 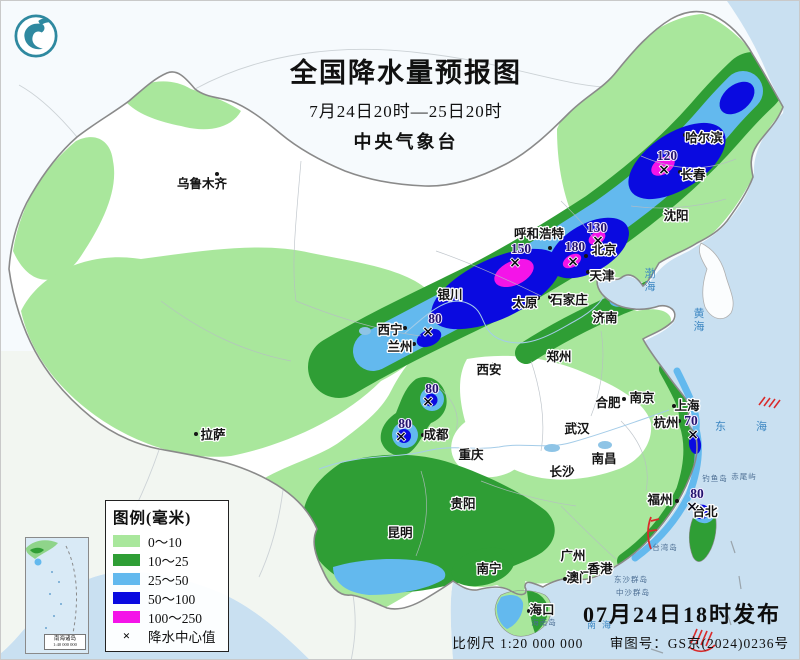 I want to click on island-label: 东沙群岛, so click(x=631, y=579).